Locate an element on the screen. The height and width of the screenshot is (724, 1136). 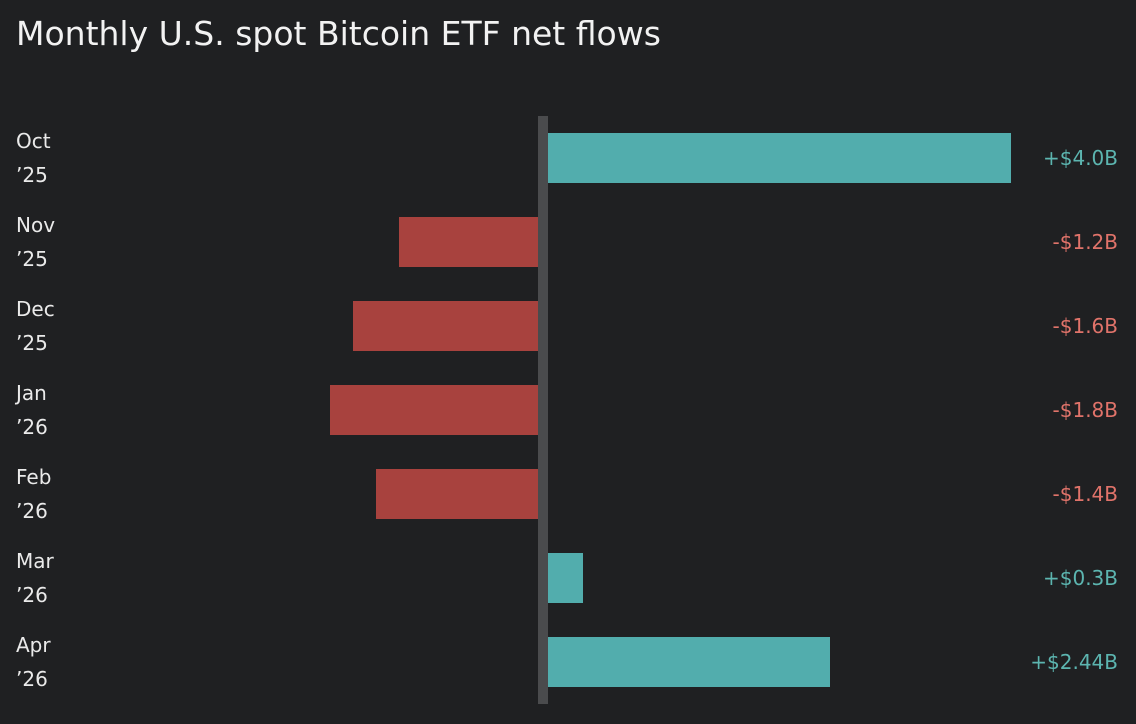
category-label: Mar ’26 is located at coordinates (35, 578).